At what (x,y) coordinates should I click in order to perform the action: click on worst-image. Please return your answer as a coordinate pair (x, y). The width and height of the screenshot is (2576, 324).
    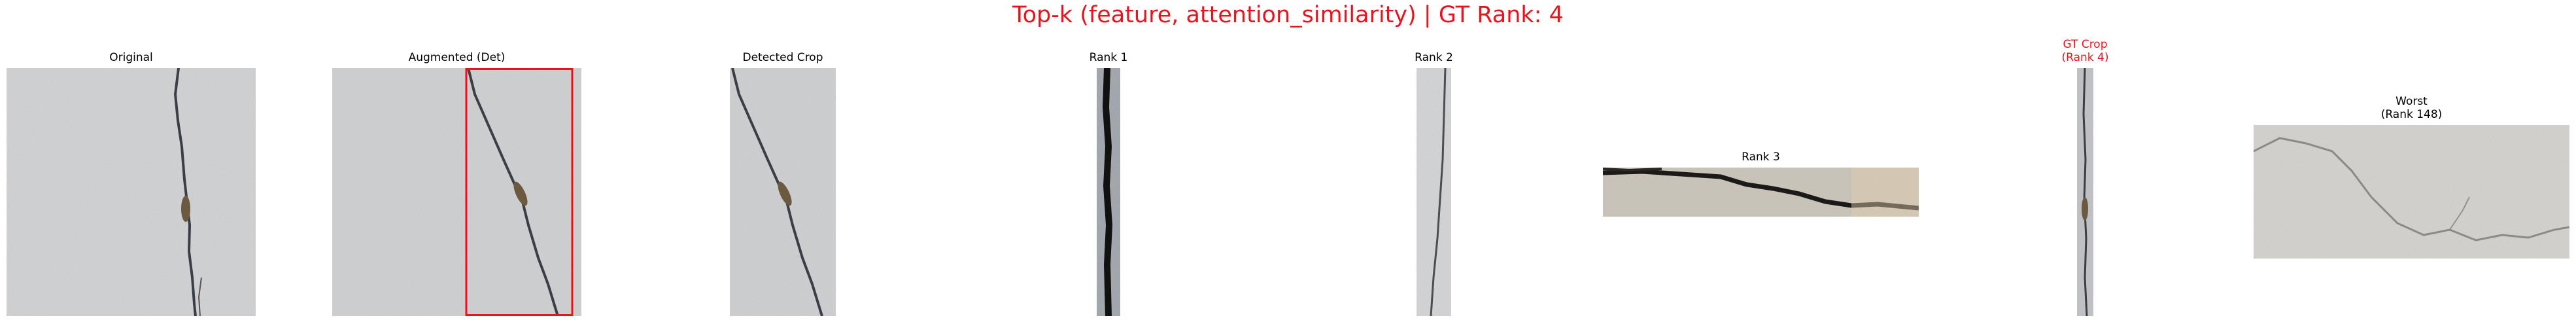
    Looking at the image, I should click on (2411, 192).